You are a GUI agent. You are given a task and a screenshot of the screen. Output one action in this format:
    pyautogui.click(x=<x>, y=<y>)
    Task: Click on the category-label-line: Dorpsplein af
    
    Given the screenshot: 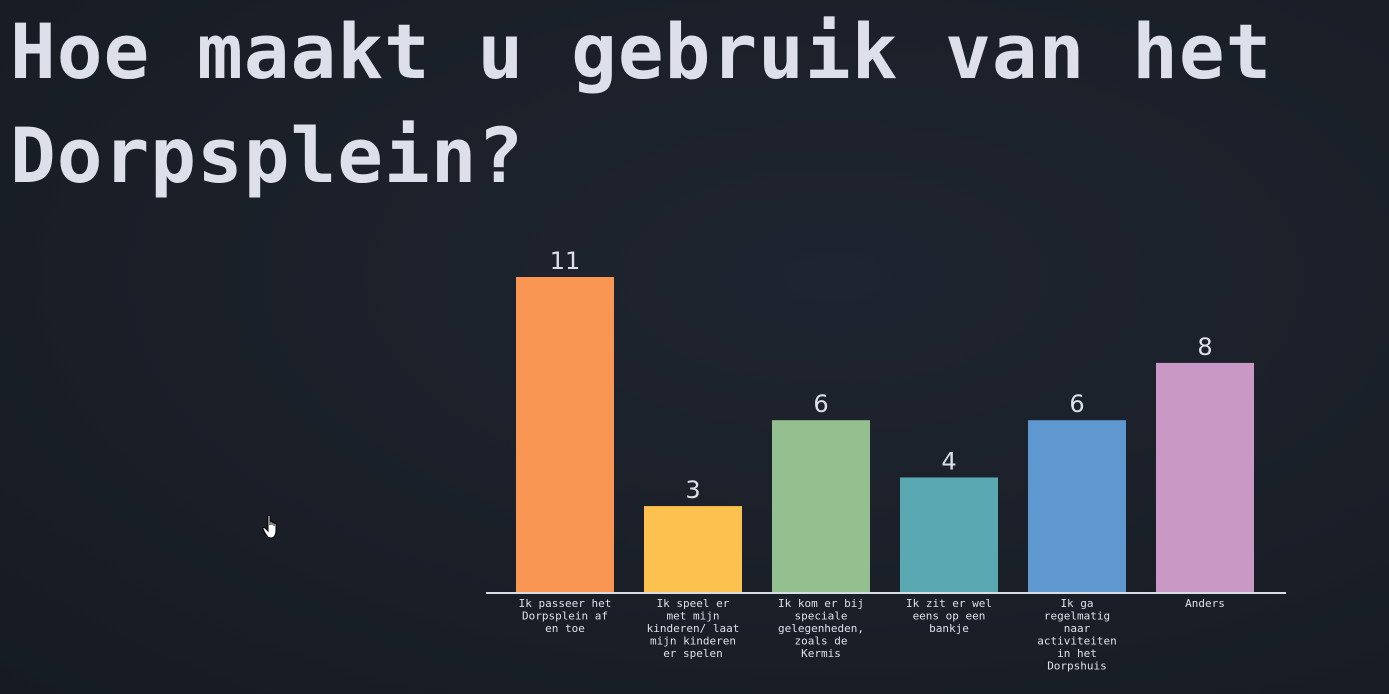 What is the action you would take?
    pyautogui.click(x=565, y=616)
    